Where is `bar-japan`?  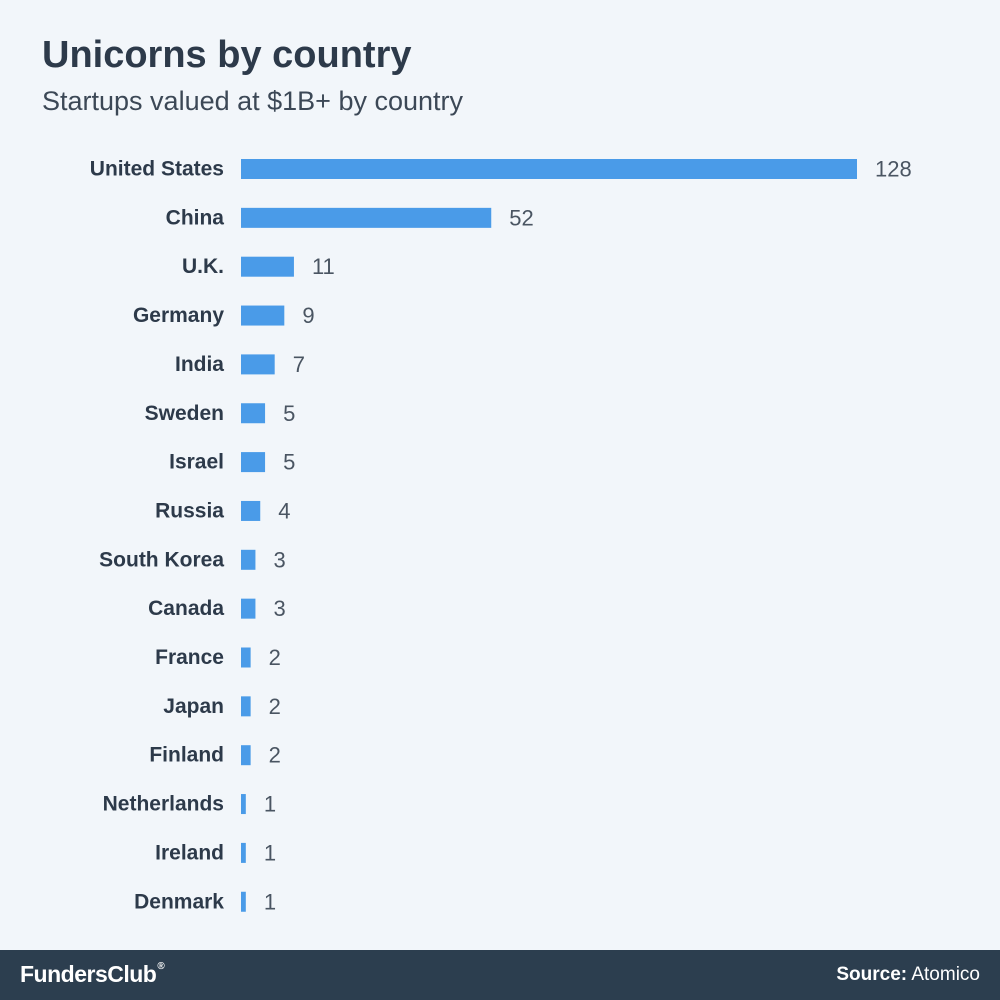 bar-japan is located at coordinates (246, 706).